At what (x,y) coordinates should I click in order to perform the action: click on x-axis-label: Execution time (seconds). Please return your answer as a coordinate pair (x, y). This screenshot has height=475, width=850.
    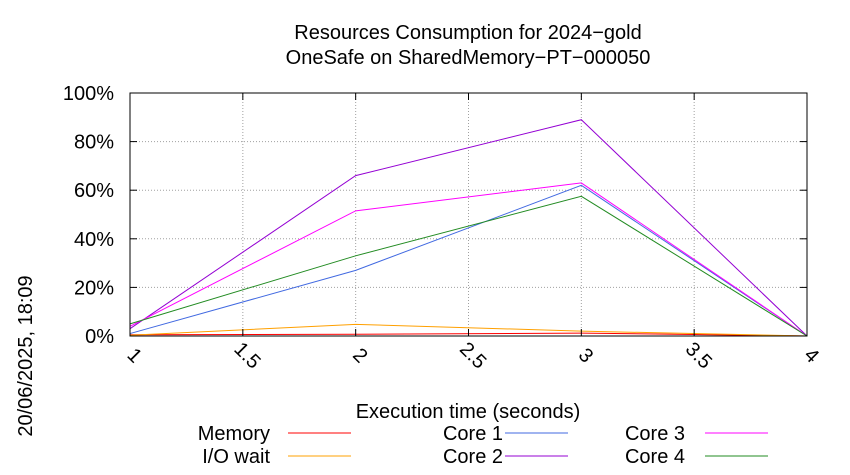
    Looking at the image, I should click on (468, 412).